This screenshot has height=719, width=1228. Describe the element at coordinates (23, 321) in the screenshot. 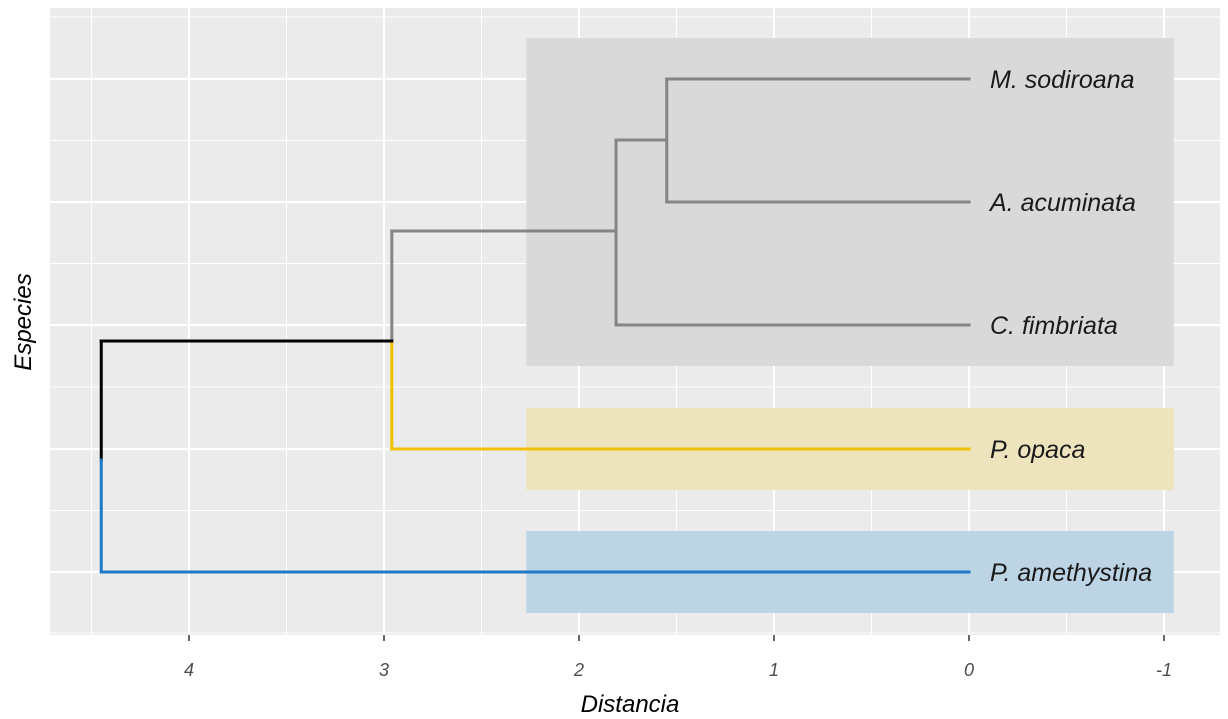

I see `y-axis-title: Especies` at that location.